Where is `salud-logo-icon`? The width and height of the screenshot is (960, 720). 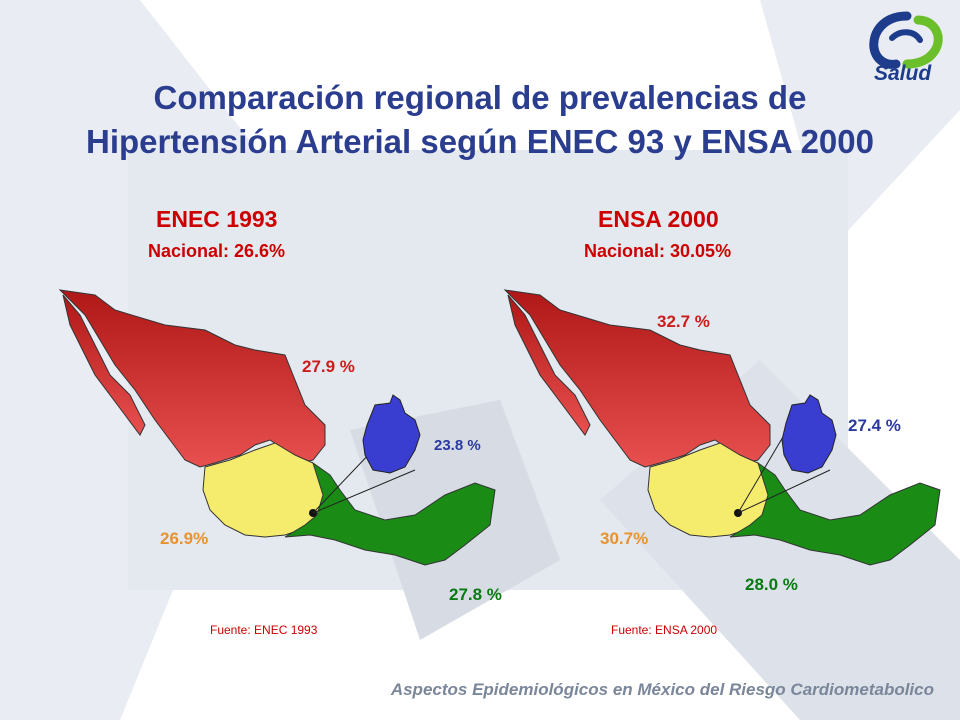
salud-logo-icon is located at coordinates (906, 40).